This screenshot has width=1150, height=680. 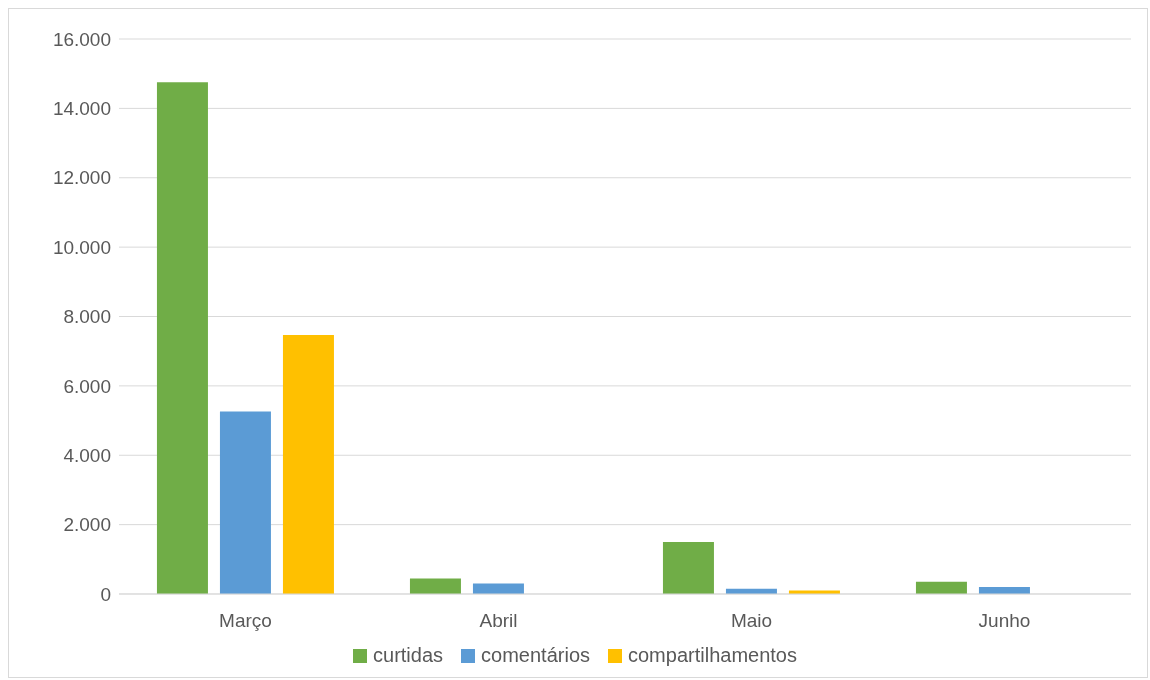 What do you see at coordinates (408, 655) in the screenshot?
I see `legend-label: curtidas` at bounding box center [408, 655].